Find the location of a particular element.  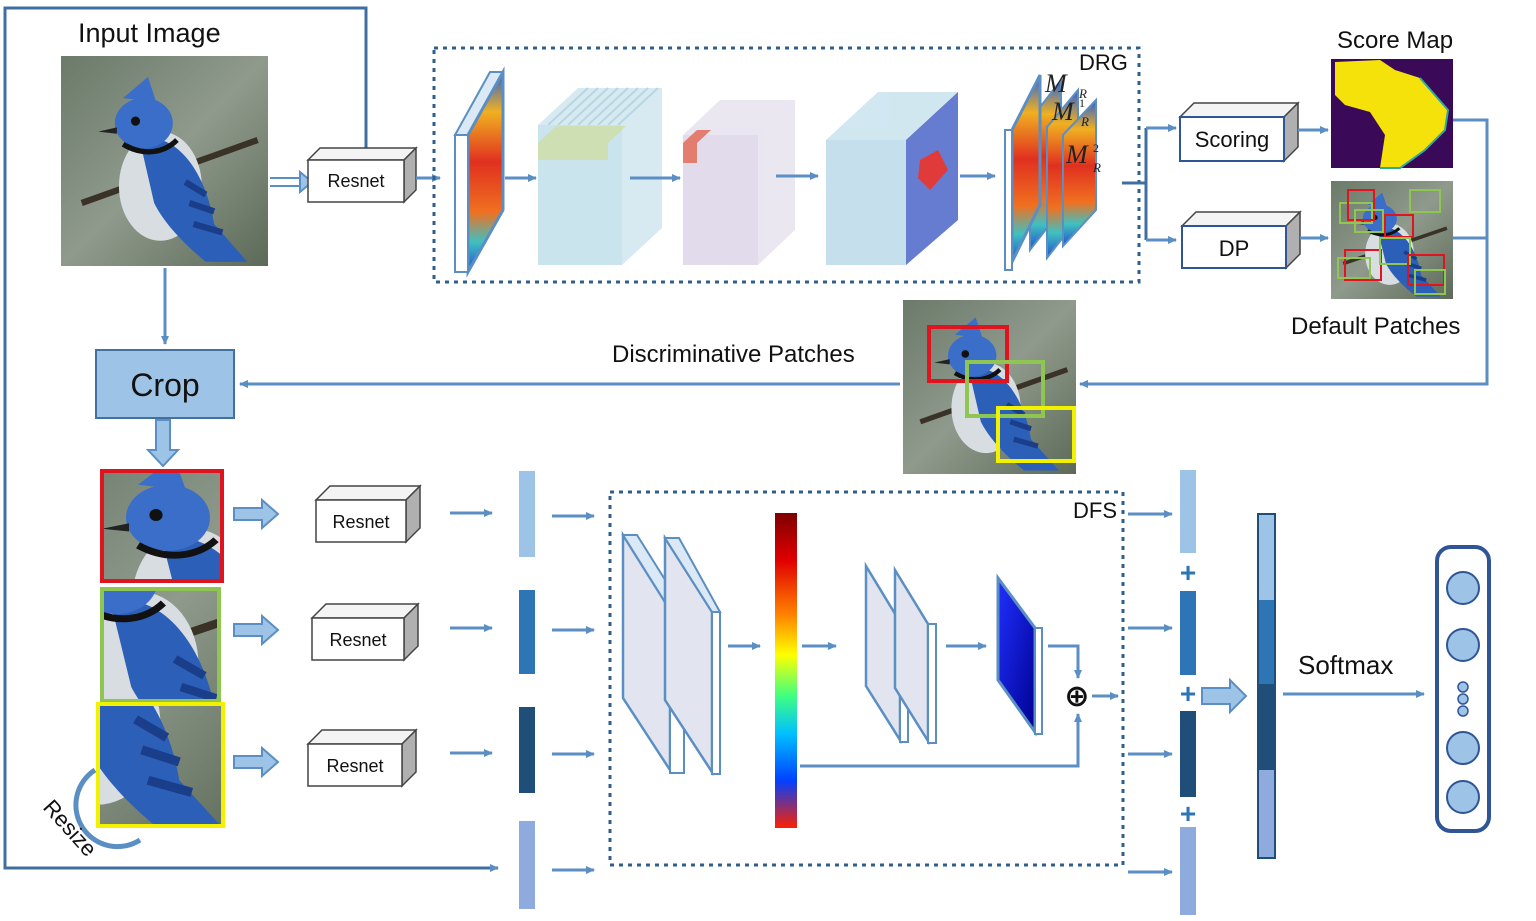

resnet-box-2: Resnet is located at coordinates (365, 632).